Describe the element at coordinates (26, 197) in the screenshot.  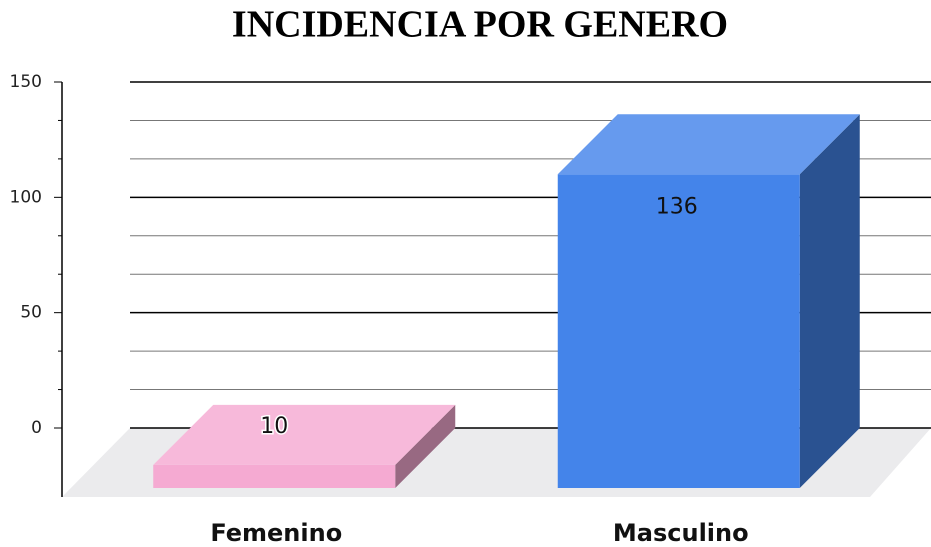
I see `y-tick-label: 100` at that location.